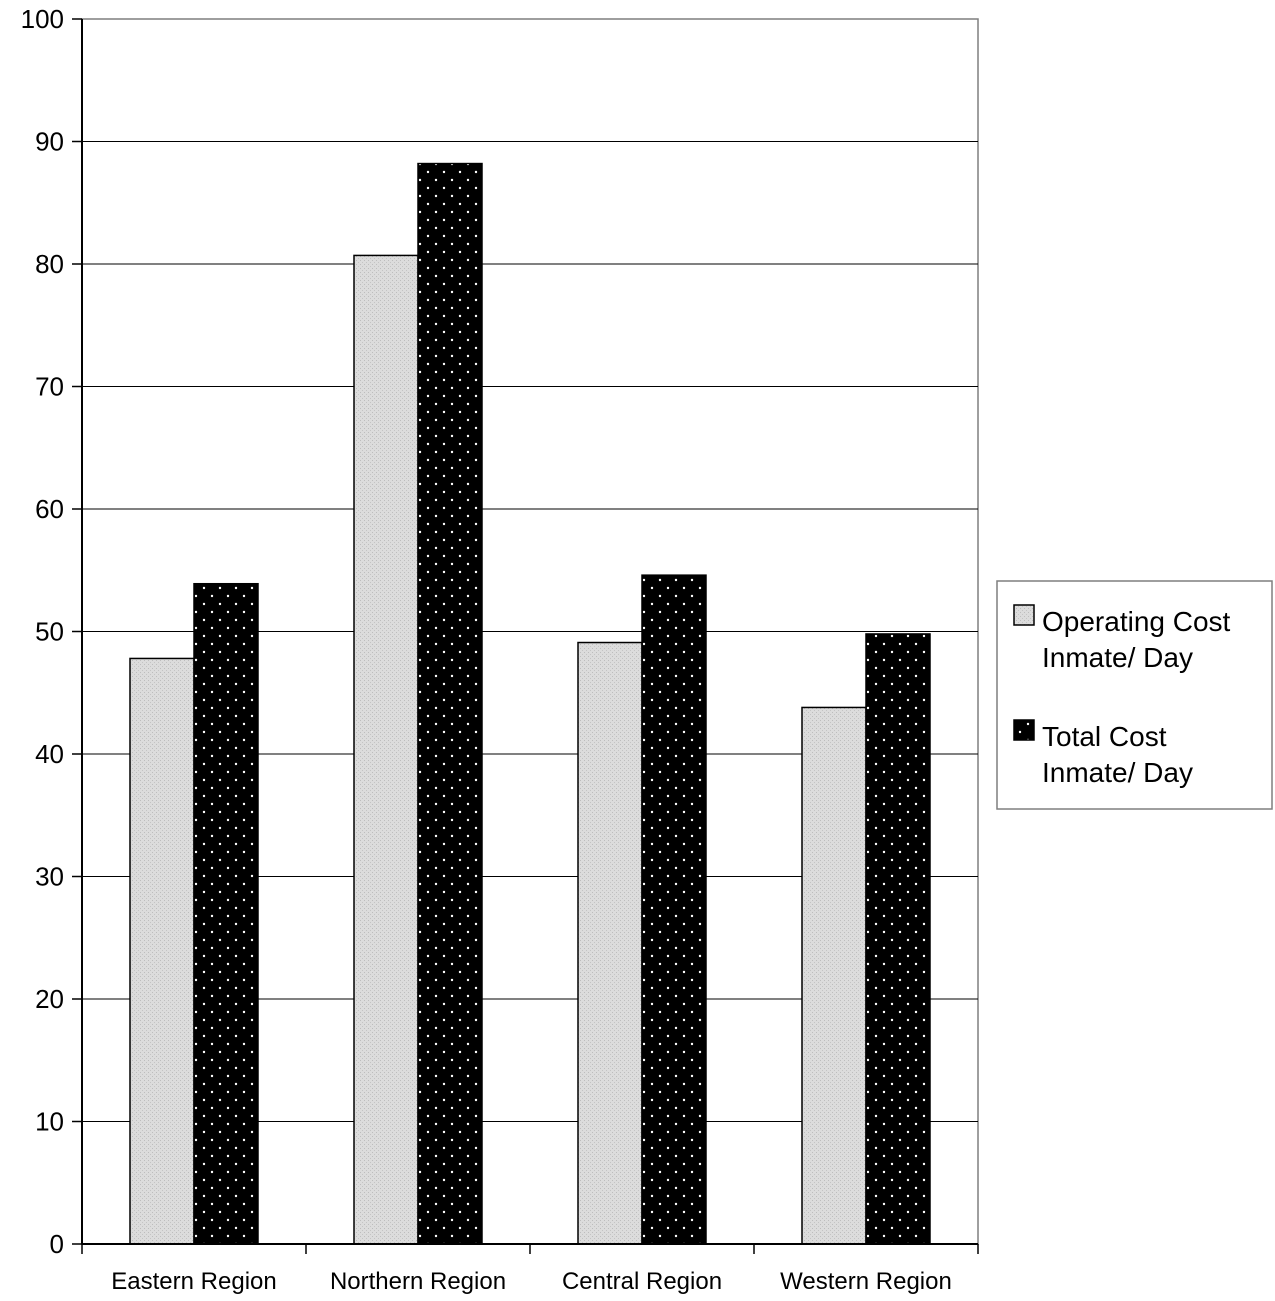 The width and height of the screenshot is (1275, 1301). Describe the element at coordinates (49, 877) in the screenshot. I see `y-tick-label: 30` at that location.